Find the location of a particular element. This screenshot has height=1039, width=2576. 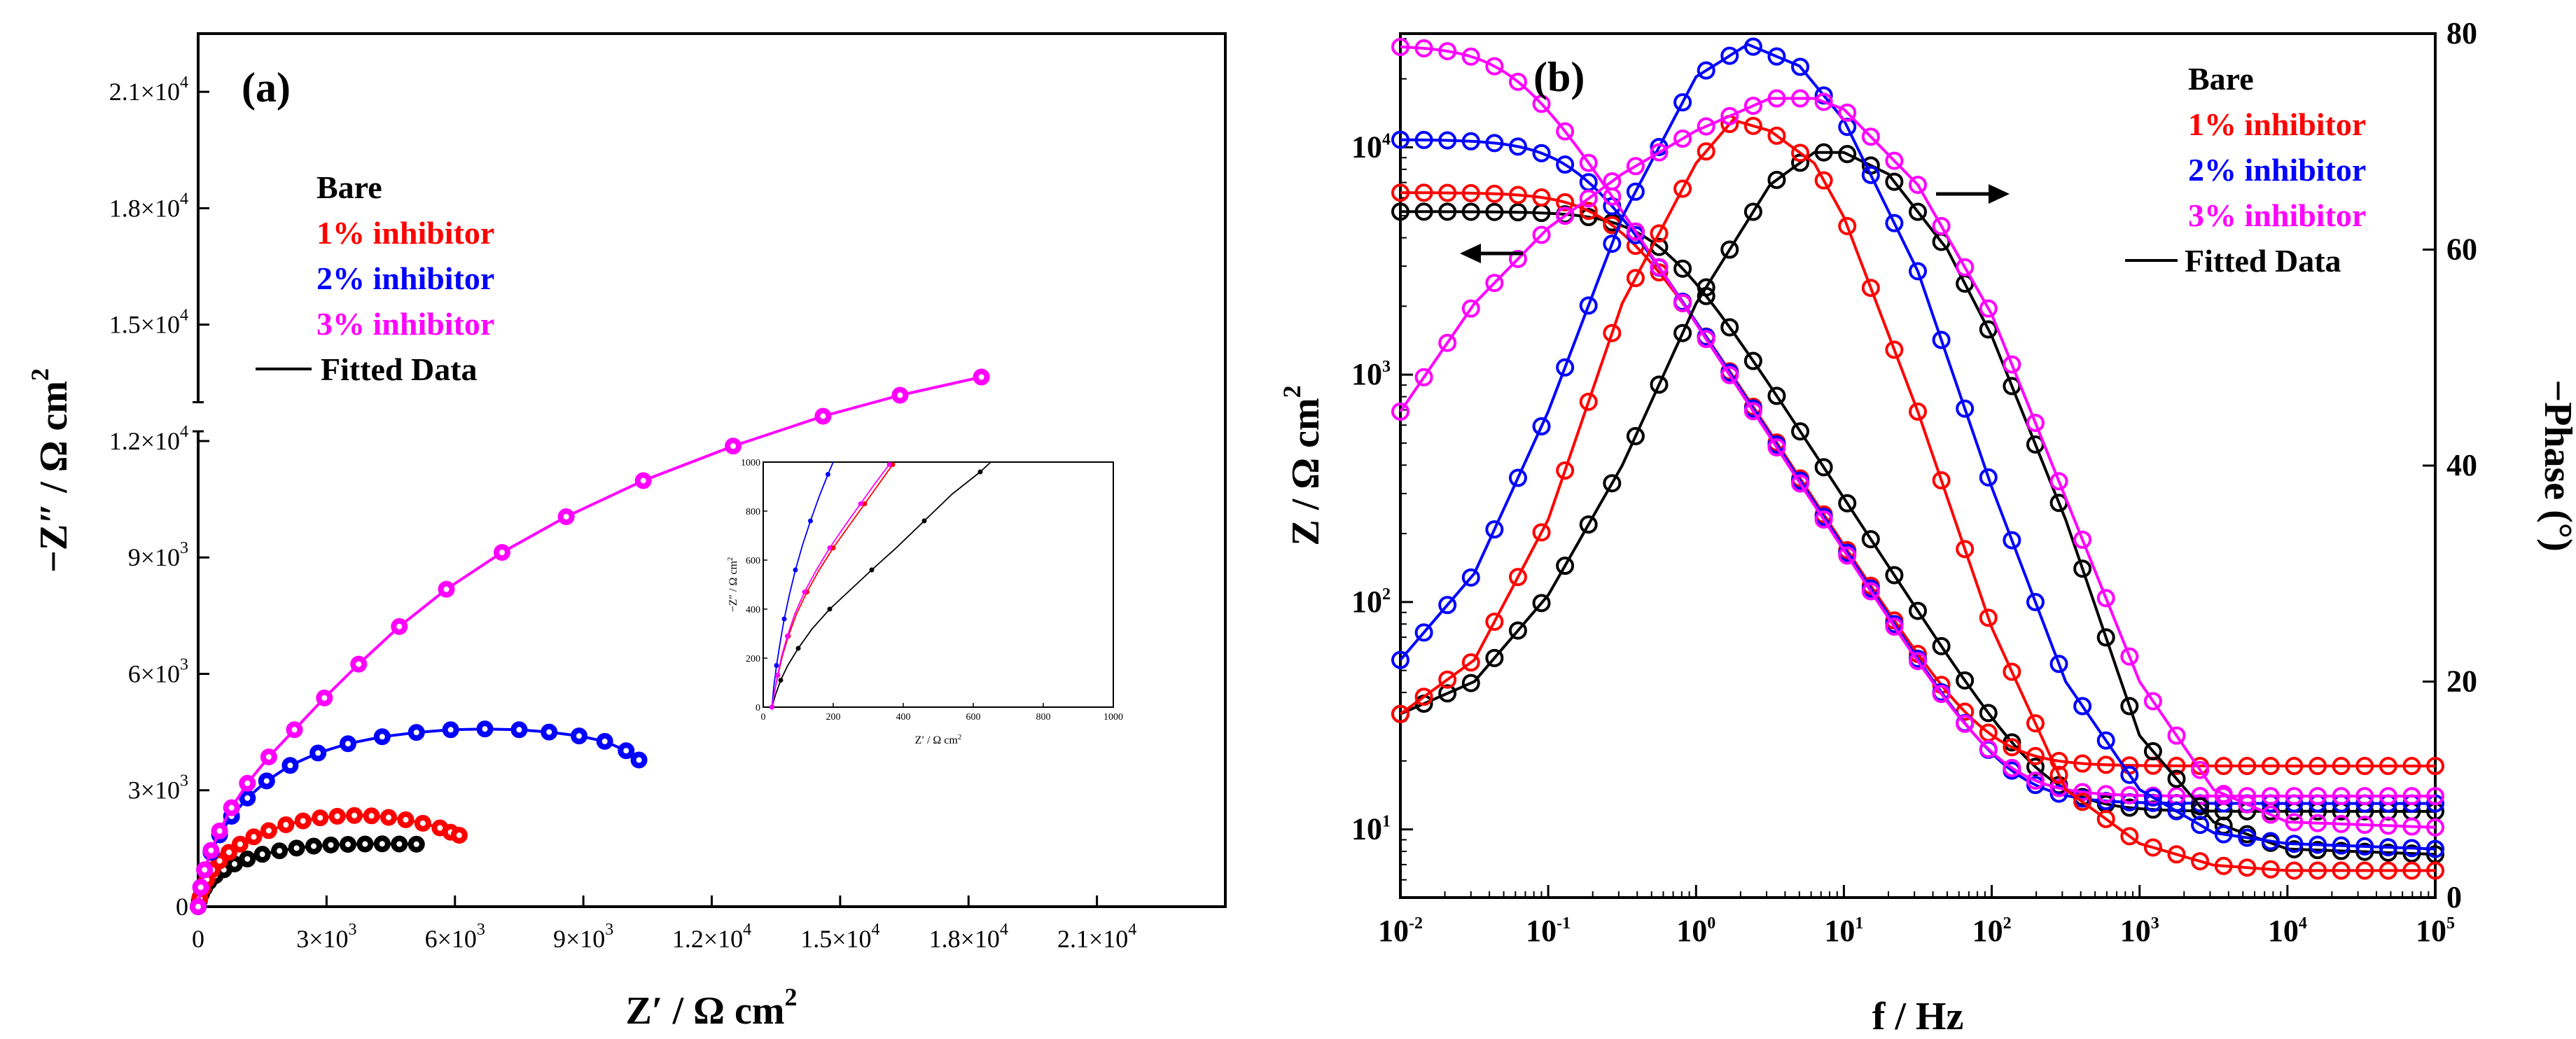

bode-left-tick-label: 102 is located at coordinates (1371, 602).